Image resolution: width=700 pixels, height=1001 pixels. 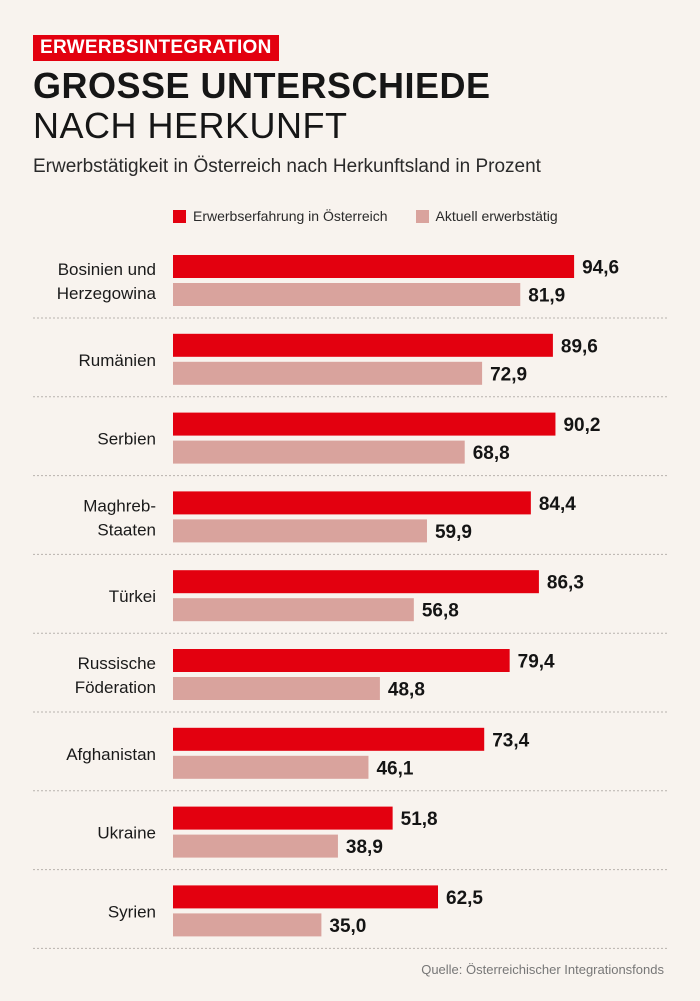 I want to click on category-label: Rumänien, so click(x=118, y=360).